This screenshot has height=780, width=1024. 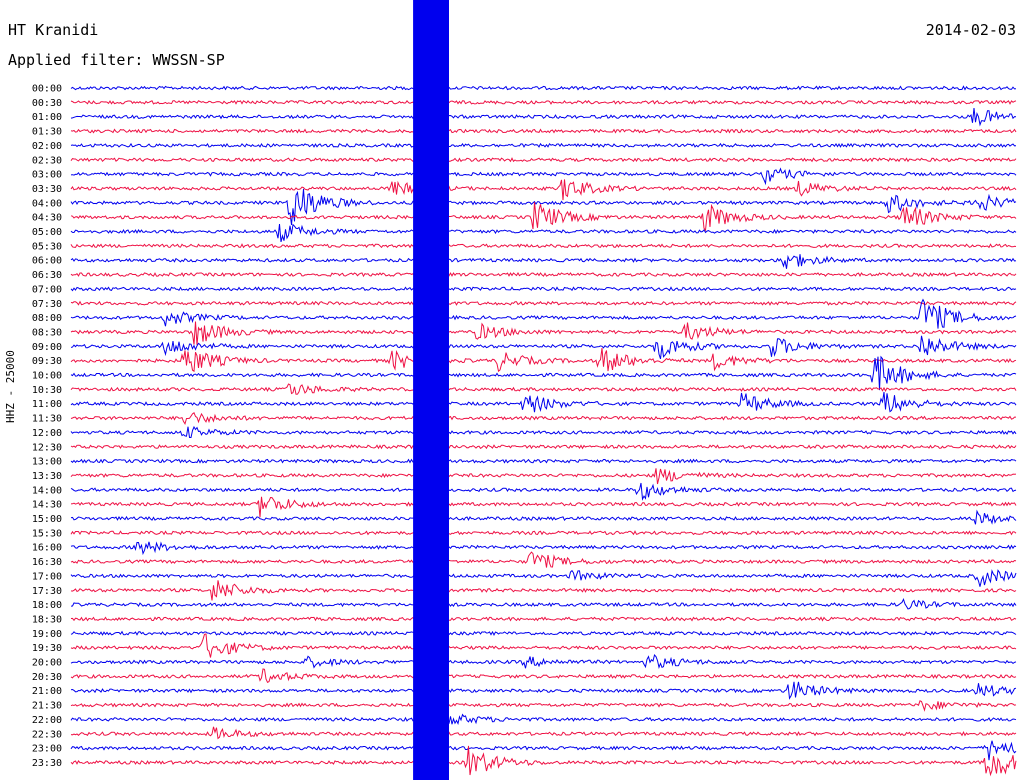 I want to click on time-tick-label: 11:00, so click(x=47, y=404).